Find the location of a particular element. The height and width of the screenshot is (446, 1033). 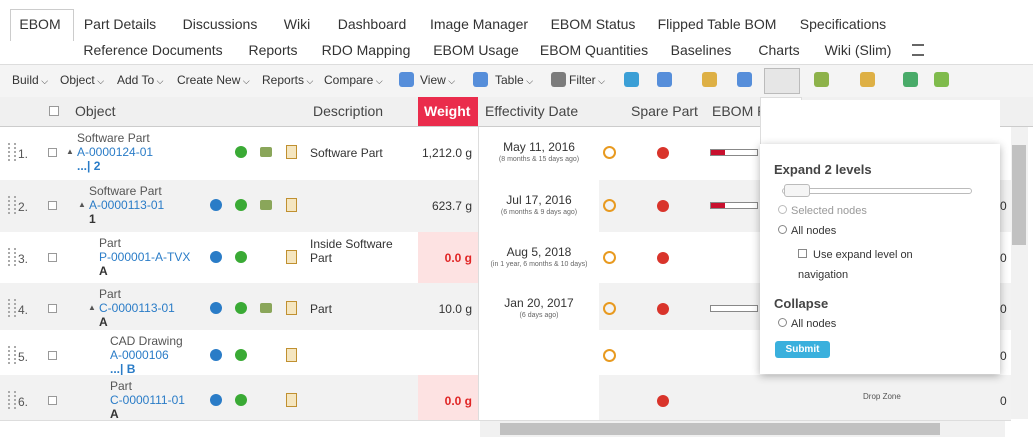

tab: Part Details is located at coordinates (120, 24).